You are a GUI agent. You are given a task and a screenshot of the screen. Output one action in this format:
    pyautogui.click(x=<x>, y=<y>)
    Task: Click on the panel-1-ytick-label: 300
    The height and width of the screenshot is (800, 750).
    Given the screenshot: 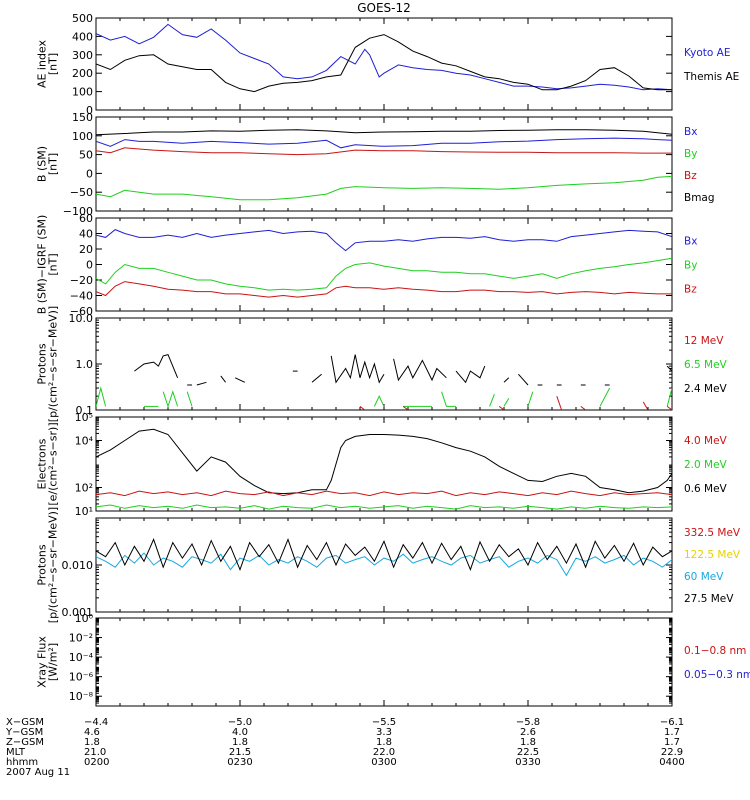 What is the action you would take?
    pyautogui.click(x=82, y=55)
    